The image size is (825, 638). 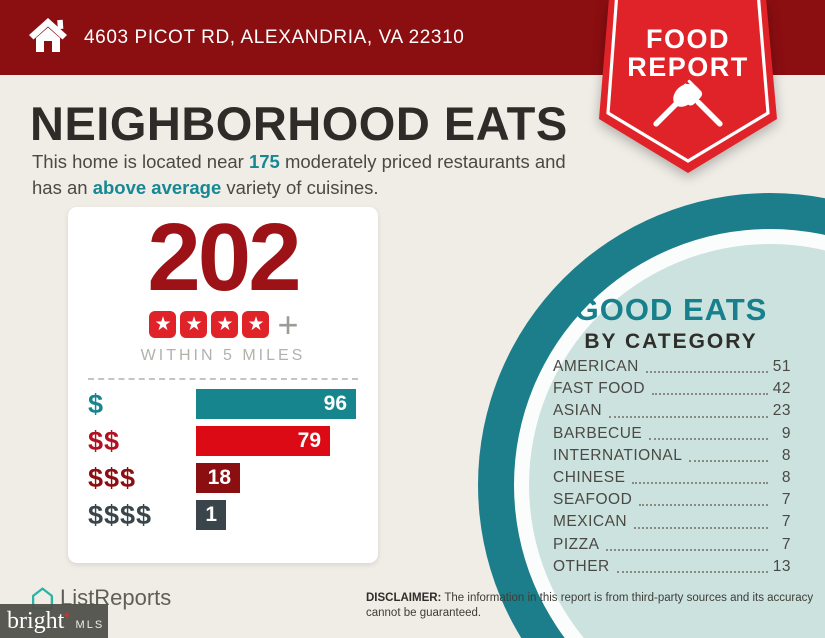 I want to click on star-rating: ★ ★ ★ ★ +, so click(x=223, y=324).